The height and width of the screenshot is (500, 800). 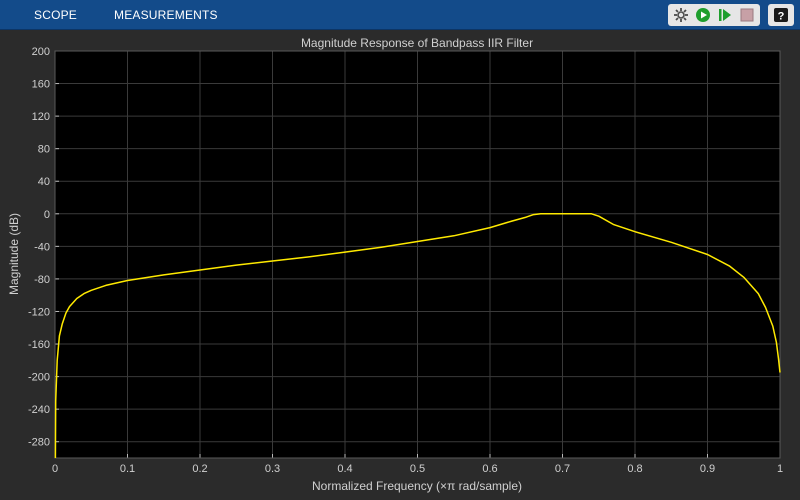 What do you see at coordinates (55, 469) in the screenshot?
I see `x-tick-label: 0` at bounding box center [55, 469].